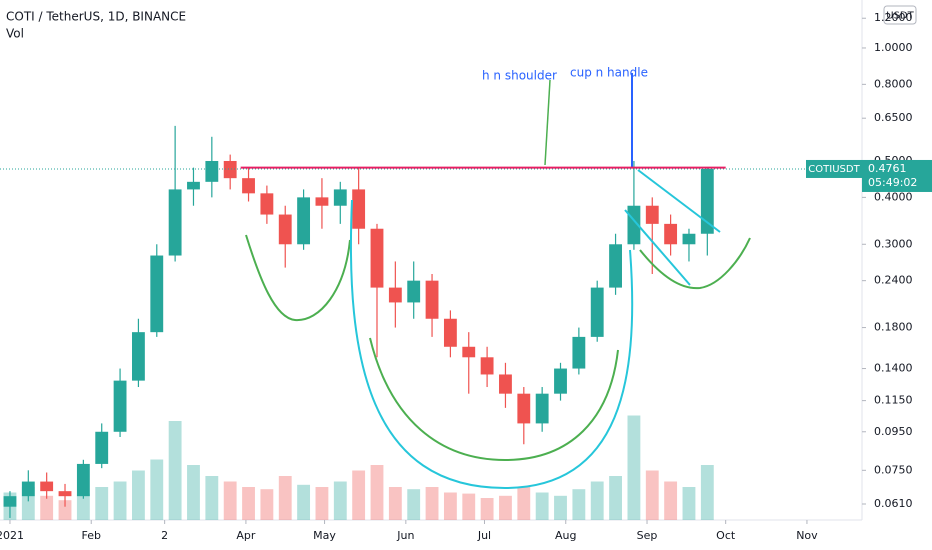 The width and height of the screenshot is (932, 550). Describe the element at coordinates (893, 469) in the screenshot. I see `y-tick-label: 0.0750` at that location.